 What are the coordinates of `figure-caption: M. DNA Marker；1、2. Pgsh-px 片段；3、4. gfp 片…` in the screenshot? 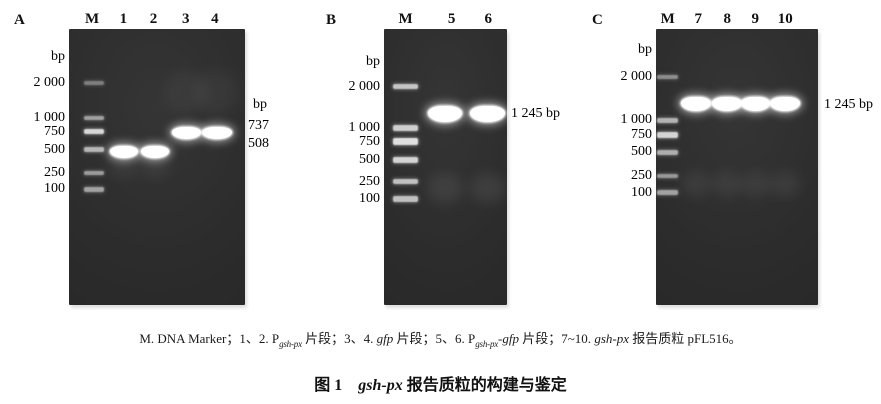 It's located at (440, 341).